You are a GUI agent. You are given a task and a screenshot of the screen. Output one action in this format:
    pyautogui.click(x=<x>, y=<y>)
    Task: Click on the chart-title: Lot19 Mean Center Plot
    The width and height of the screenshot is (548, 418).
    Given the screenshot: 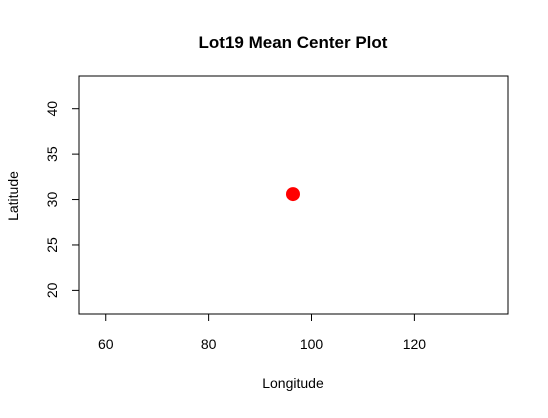 What is the action you would take?
    pyautogui.click(x=293, y=42)
    